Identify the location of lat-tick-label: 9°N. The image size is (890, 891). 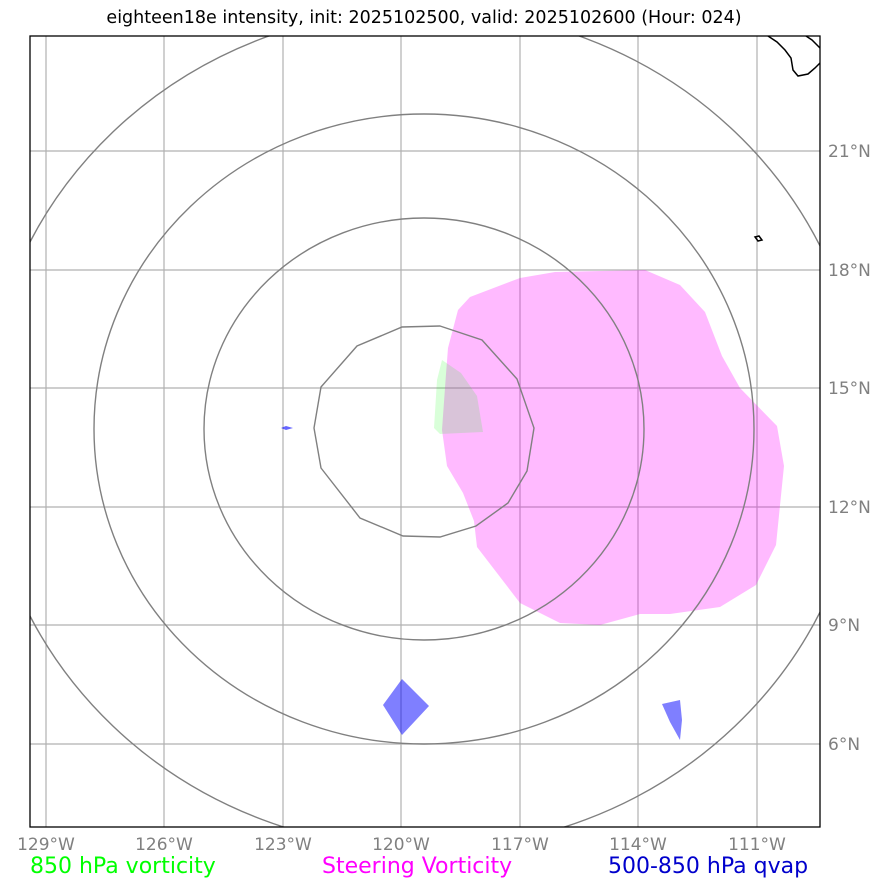
(844, 626).